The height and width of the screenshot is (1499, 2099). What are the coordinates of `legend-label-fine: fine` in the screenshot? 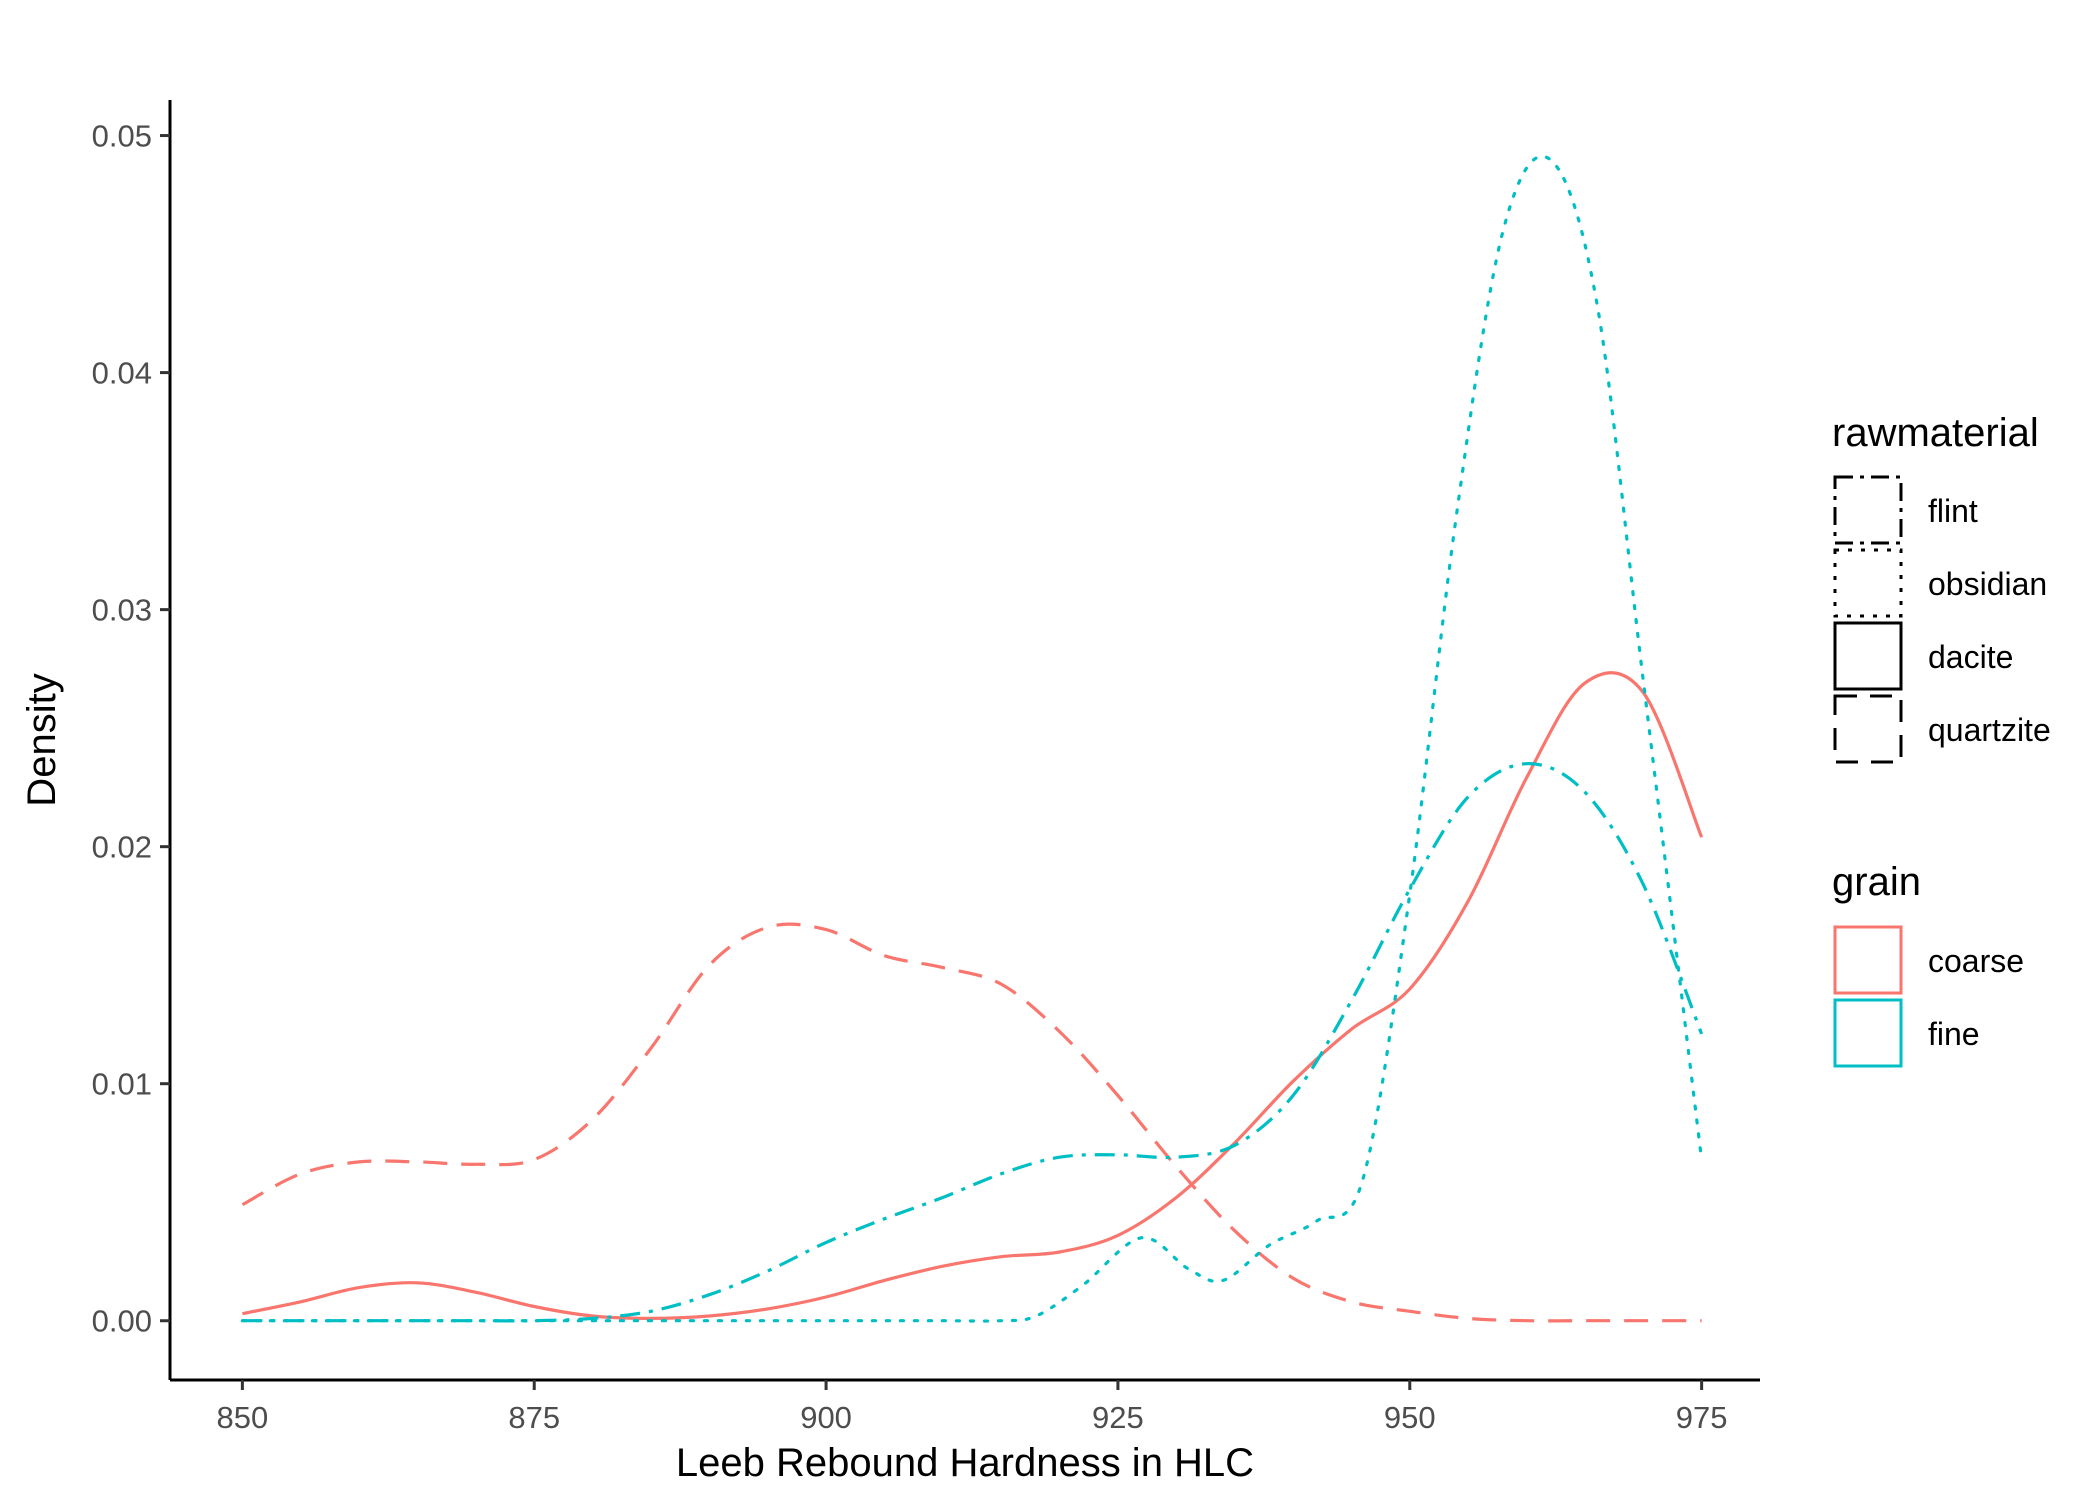 It's located at (1954, 1034).